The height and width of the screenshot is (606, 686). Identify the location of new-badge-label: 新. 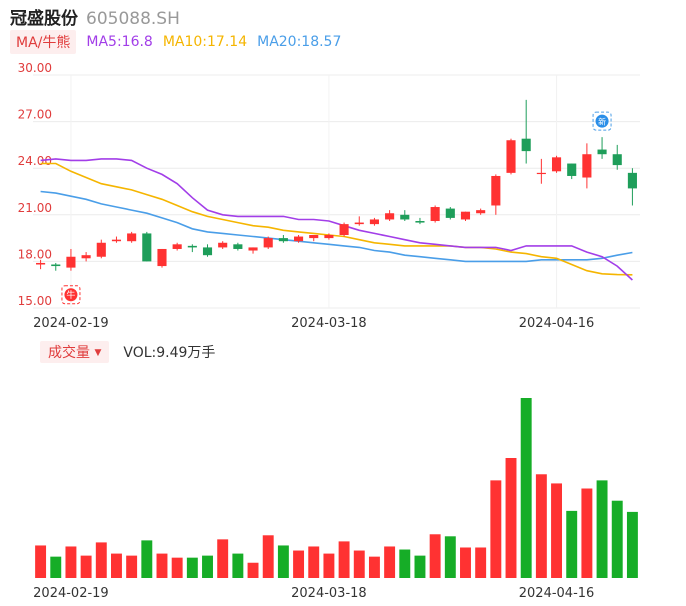
(602, 122).